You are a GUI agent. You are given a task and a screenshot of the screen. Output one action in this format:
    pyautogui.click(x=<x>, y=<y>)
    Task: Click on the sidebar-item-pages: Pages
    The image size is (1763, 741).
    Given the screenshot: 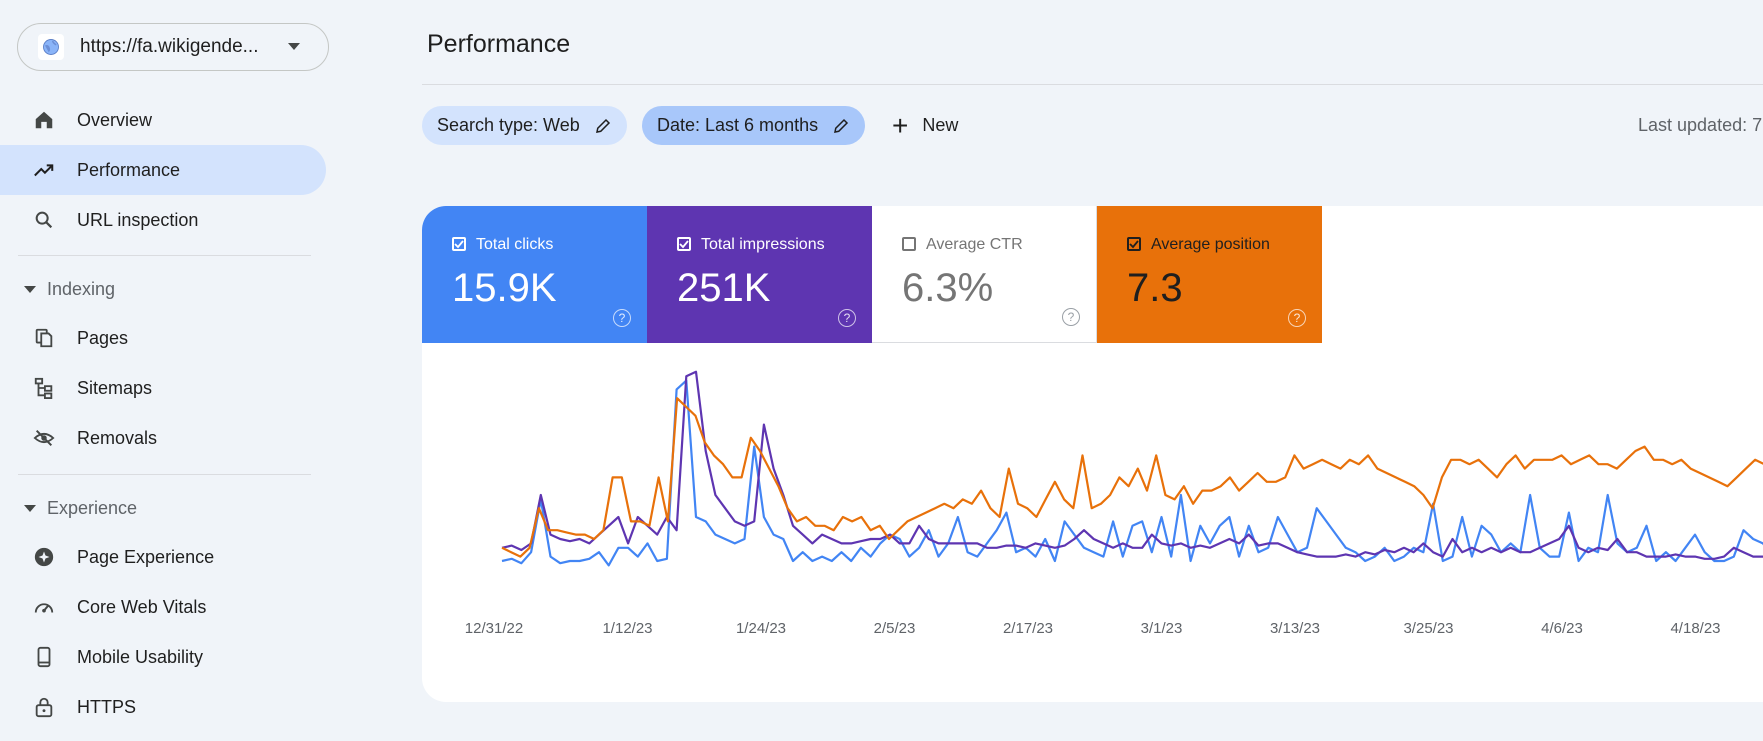 What is the action you would take?
    pyautogui.click(x=163, y=338)
    